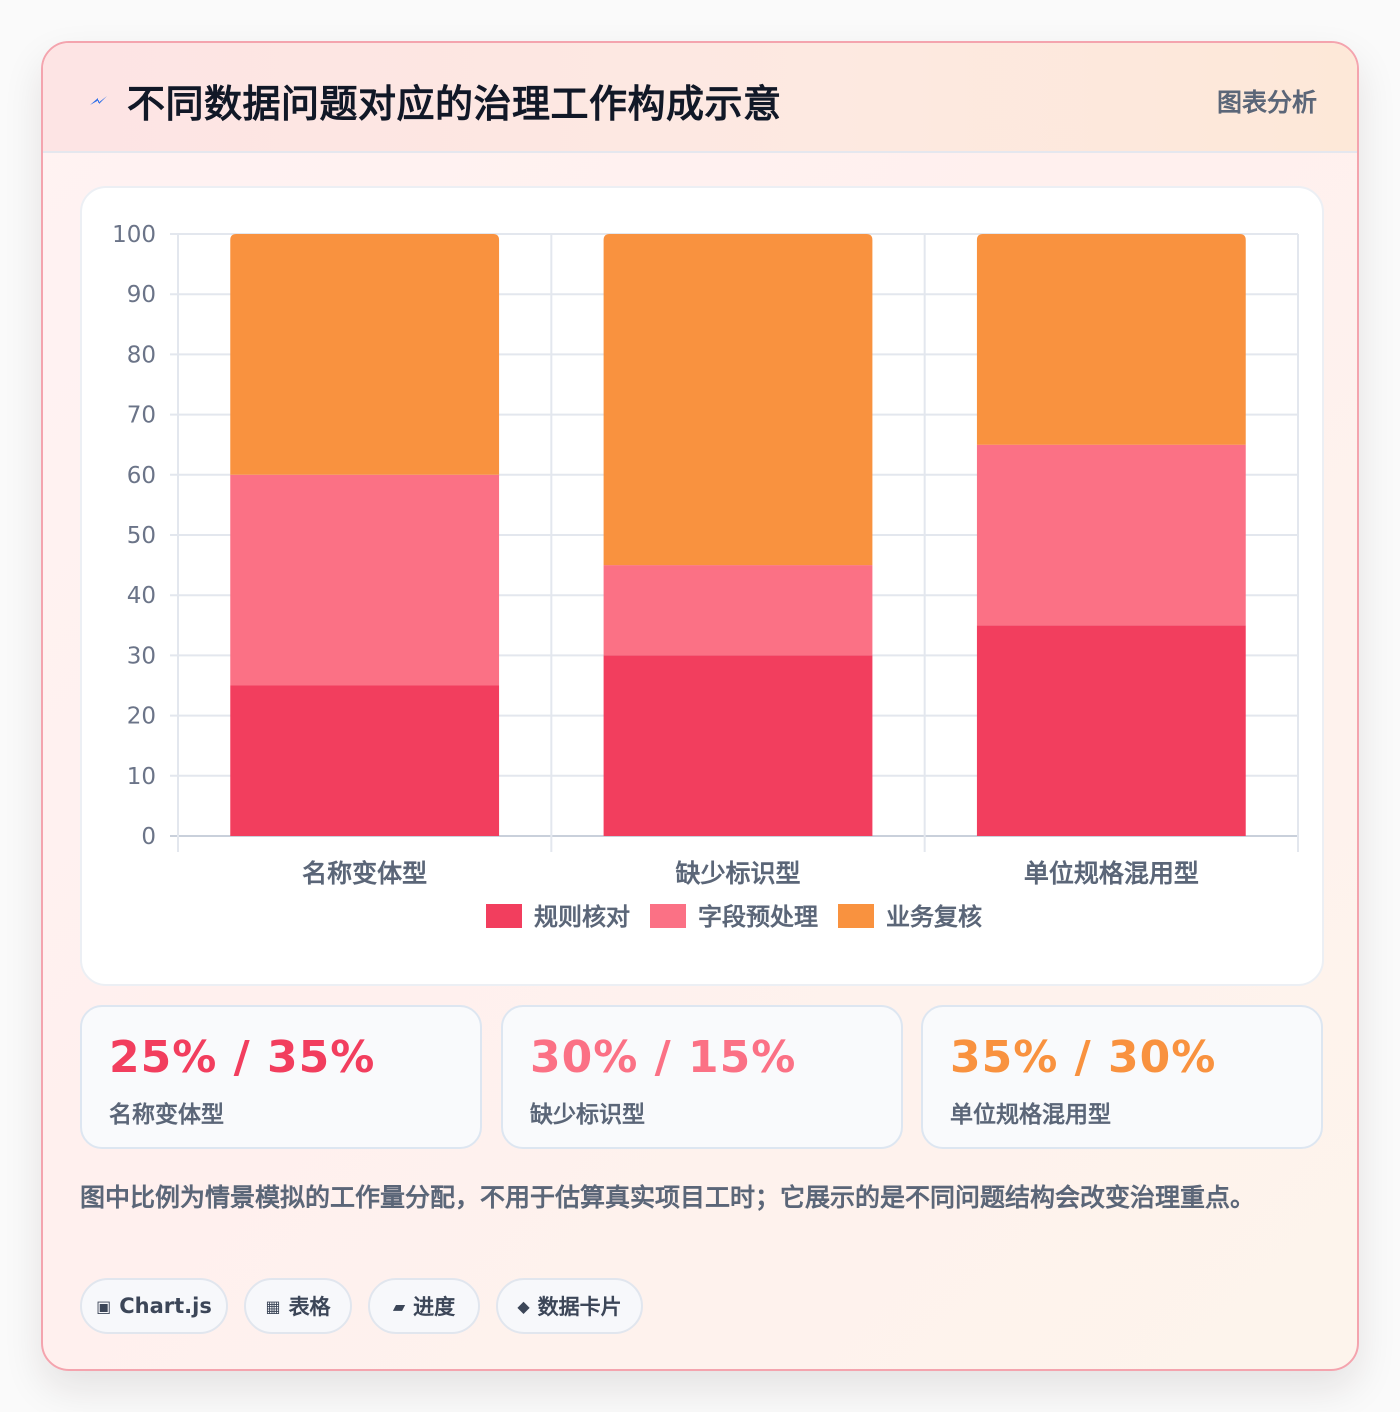 The image size is (1400, 1412). What do you see at coordinates (141, 777) in the screenshot?
I see `y-tick-label: 10` at bounding box center [141, 777].